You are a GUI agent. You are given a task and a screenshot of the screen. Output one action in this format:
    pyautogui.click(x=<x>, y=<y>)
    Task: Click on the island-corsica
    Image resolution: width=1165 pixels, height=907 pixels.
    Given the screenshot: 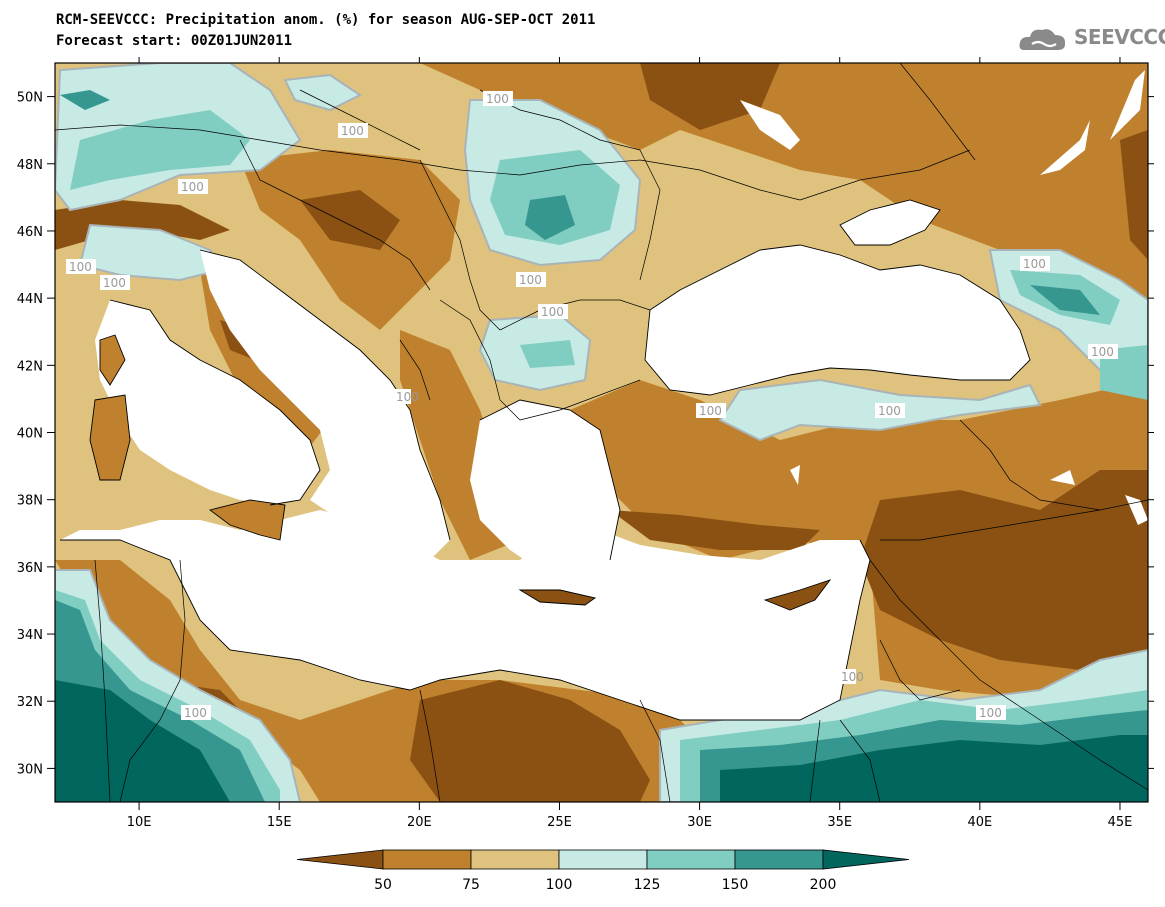 What is the action you would take?
    pyautogui.click(x=112, y=360)
    